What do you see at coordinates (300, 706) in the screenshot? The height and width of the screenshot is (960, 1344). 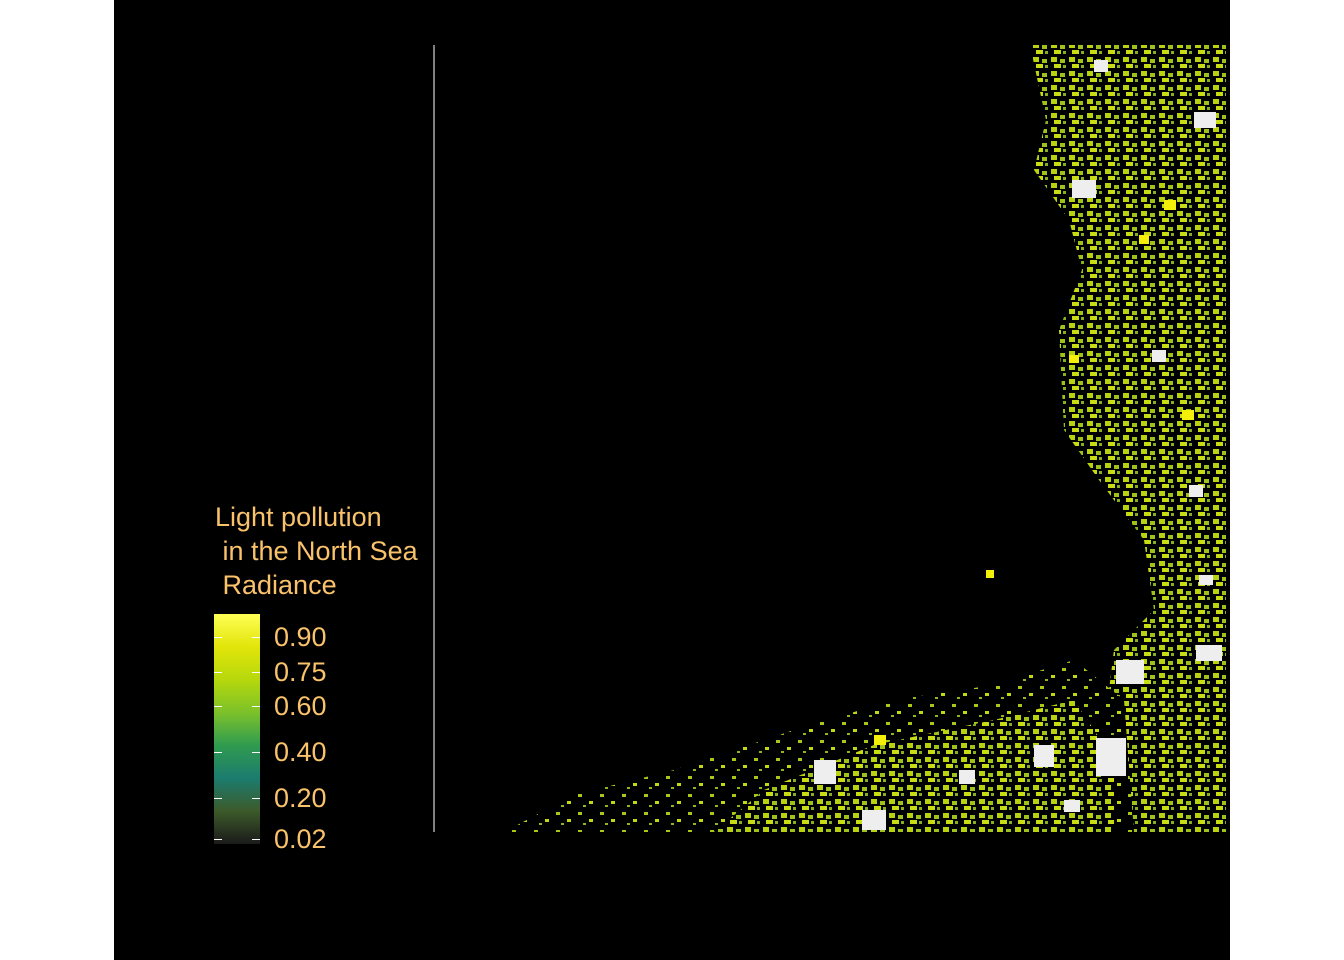 I see `legend-tick-label: 0.60` at bounding box center [300, 706].